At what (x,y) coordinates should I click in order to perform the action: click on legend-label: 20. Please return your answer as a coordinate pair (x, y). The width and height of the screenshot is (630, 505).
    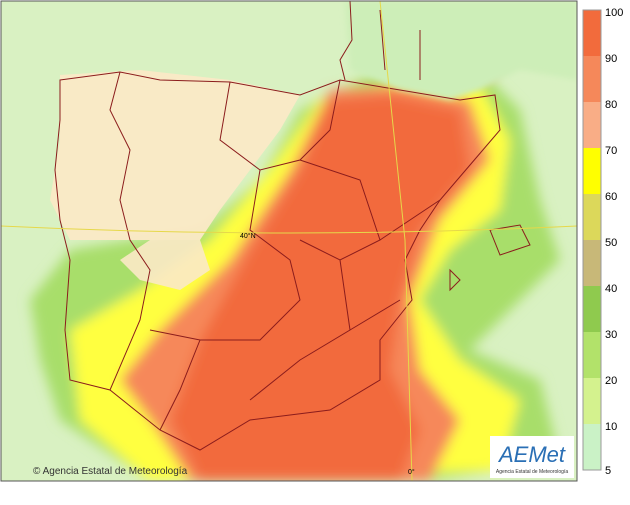
    Looking at the image, I should click on (611, 381).